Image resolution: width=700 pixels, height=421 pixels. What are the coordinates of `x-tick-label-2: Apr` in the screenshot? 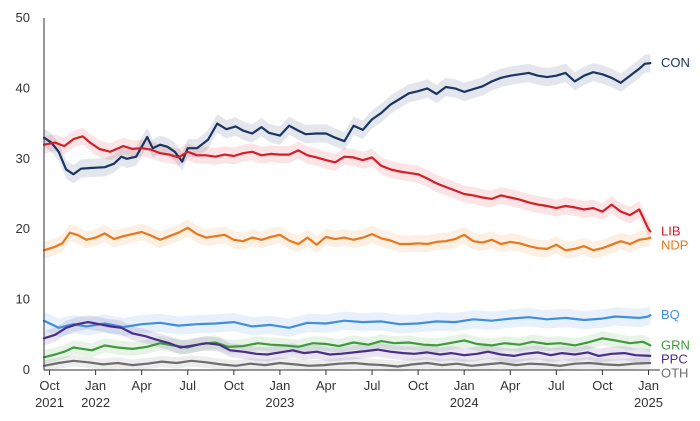 It's located at (142, 385).